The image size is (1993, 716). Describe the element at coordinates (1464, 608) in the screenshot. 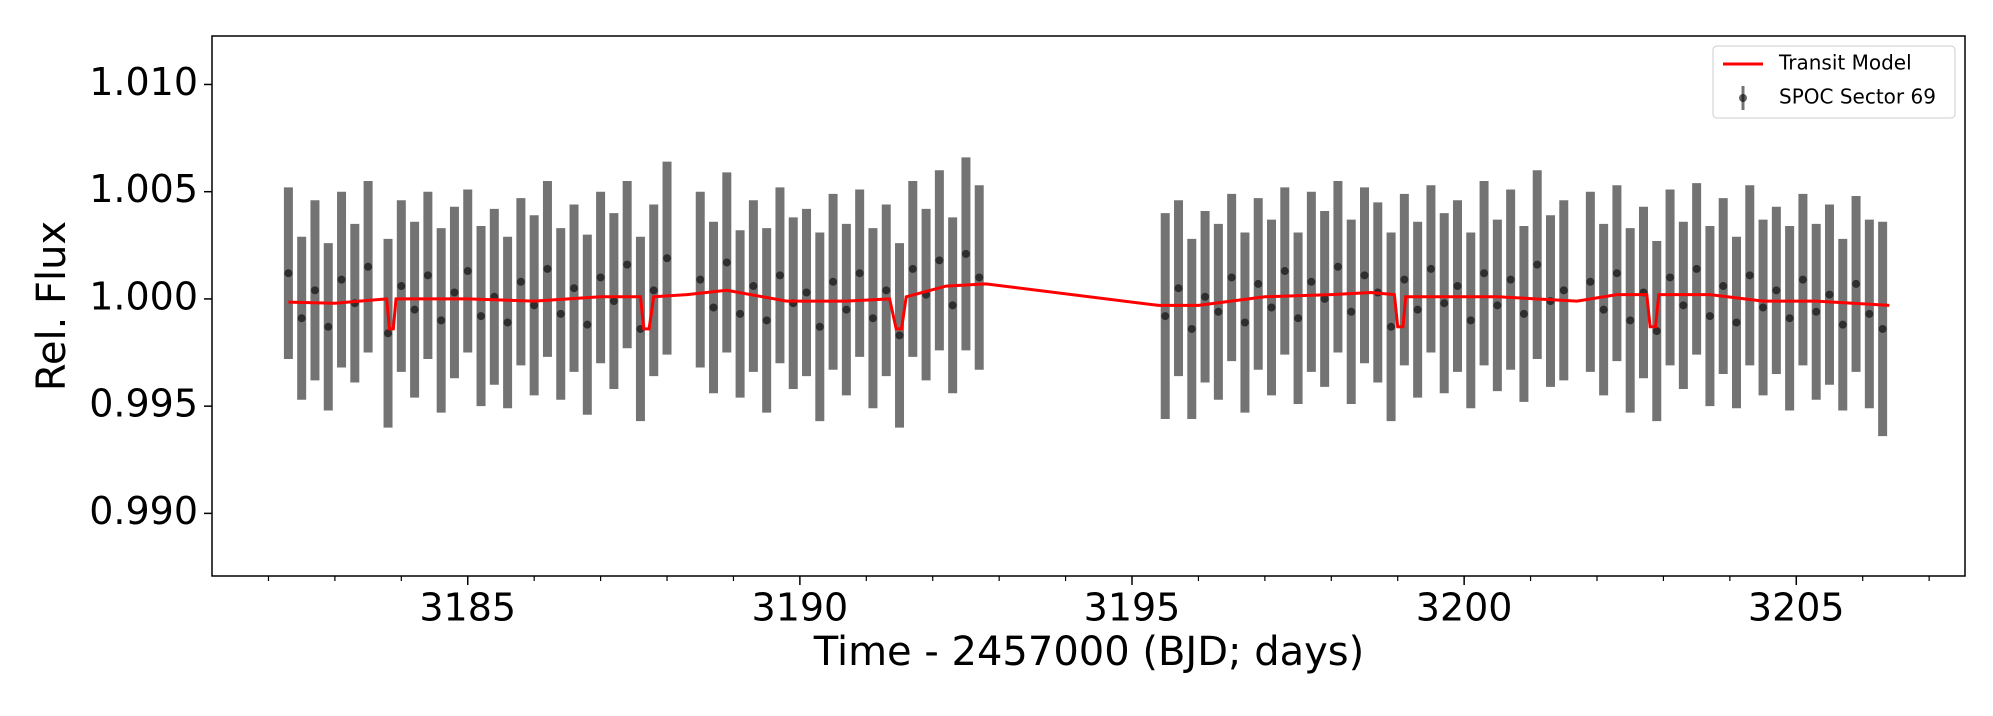

I see `x-tick-label: 3200` at that location.